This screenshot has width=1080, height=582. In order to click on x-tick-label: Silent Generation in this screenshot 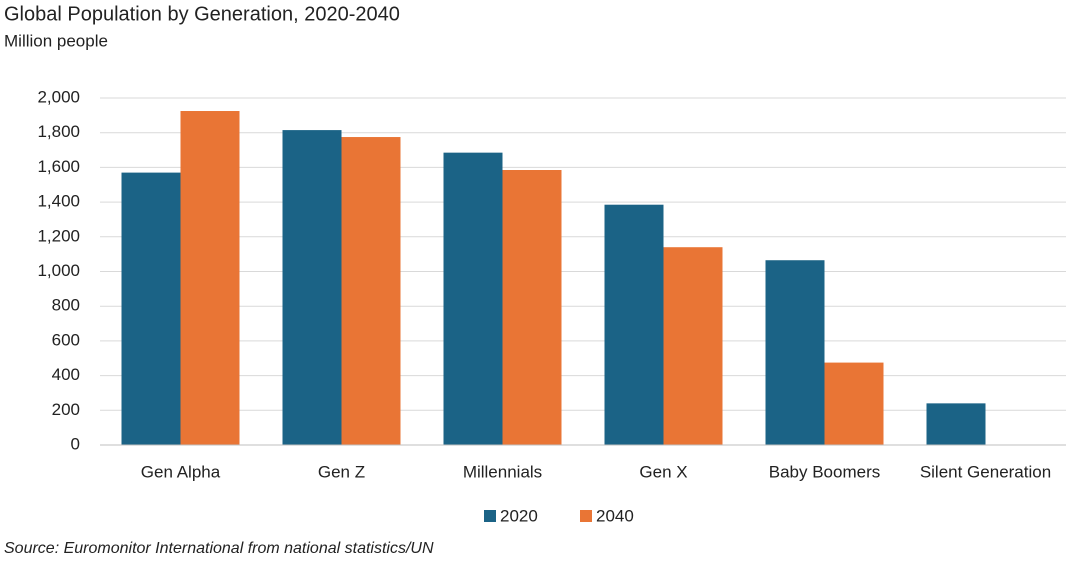, I will do `click(985, 471)`.